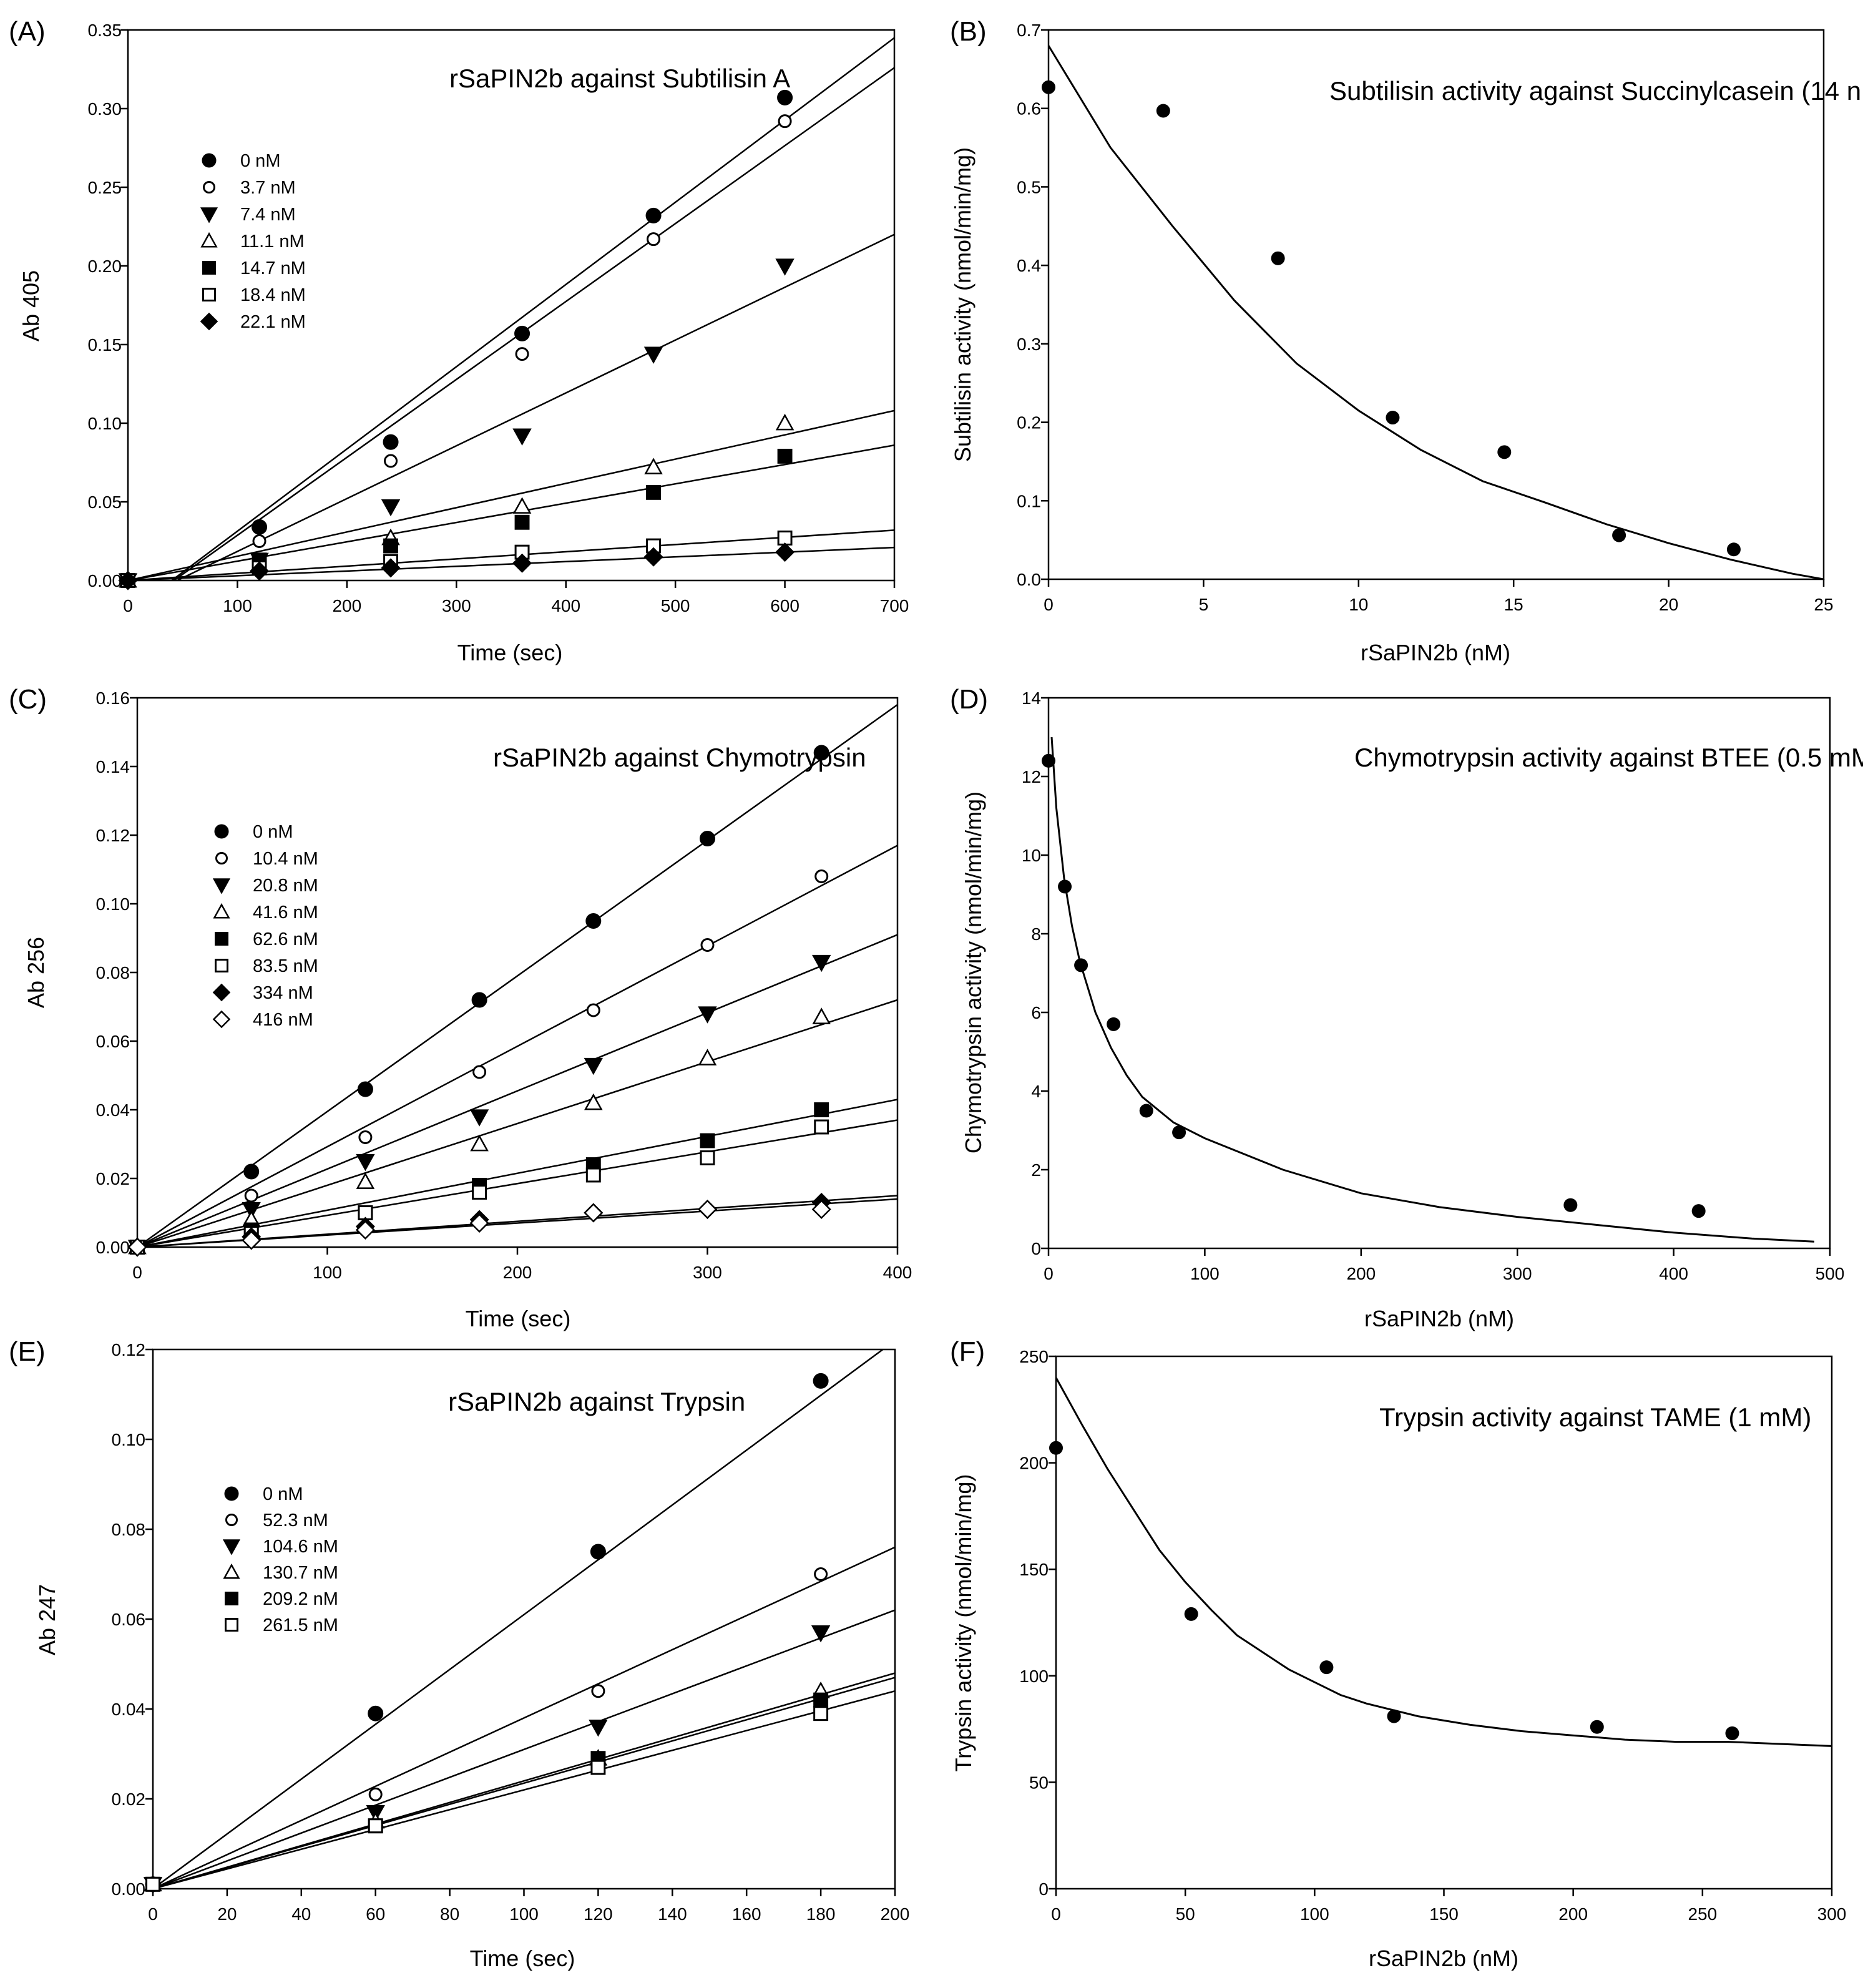 The width and height of the screenshot is (1863, 1988). Describe the element at coordinates (1444, 1562) in the screenshot. I see `fit-curve-f` at that location.